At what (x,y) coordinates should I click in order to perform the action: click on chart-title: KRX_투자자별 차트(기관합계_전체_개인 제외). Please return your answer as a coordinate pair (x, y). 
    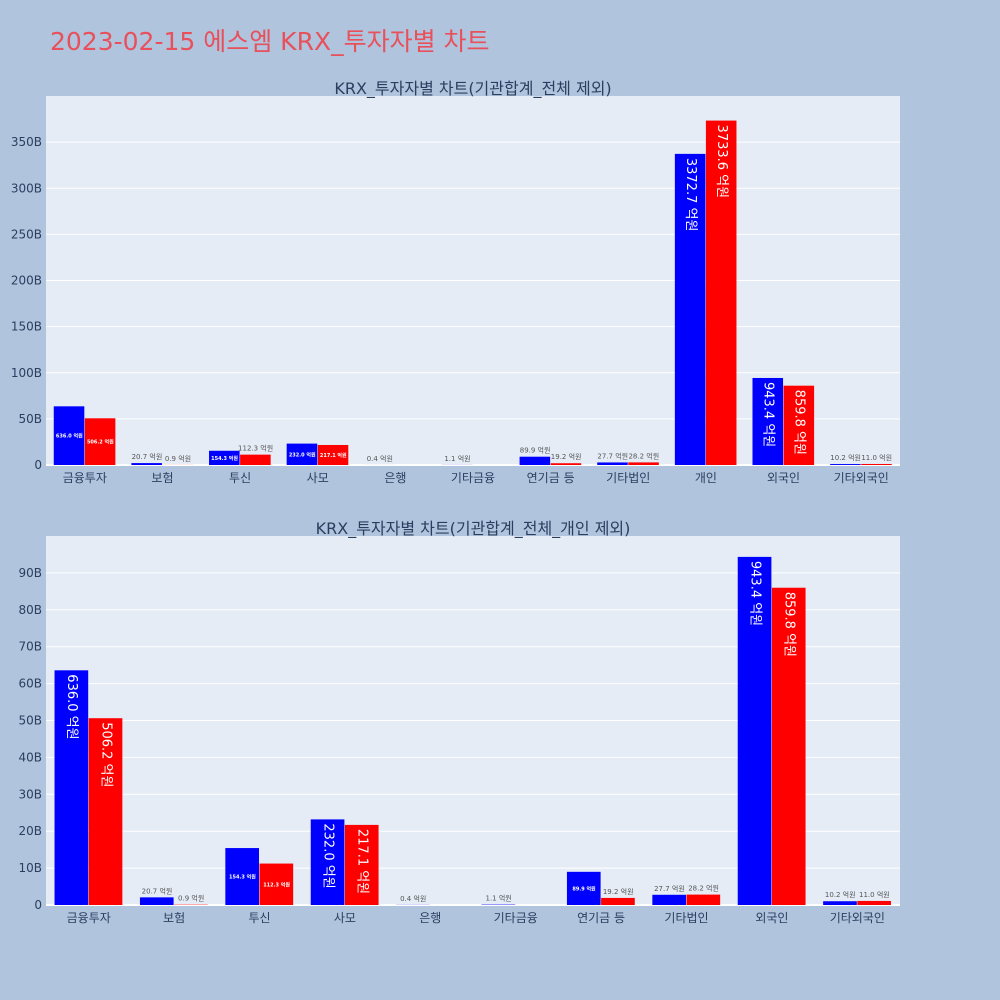
    Looking at the image, I should click on (473, 529).